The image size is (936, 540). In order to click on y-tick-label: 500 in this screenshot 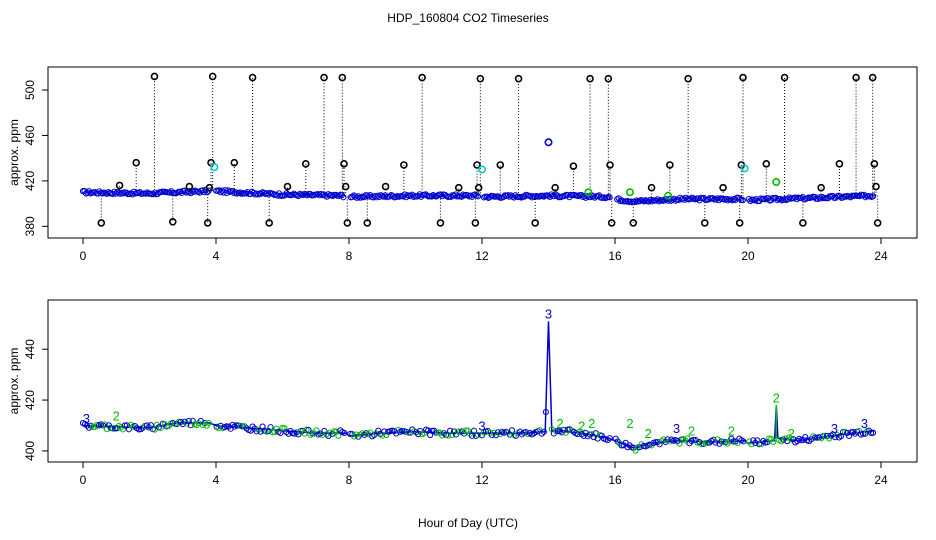, I will do `click(30, 90)`.